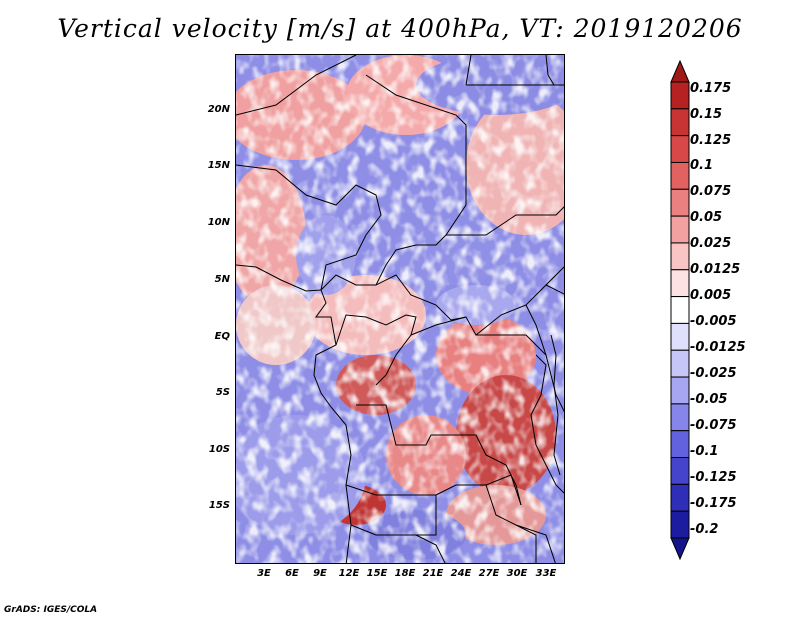  I want to click on colorbar-label: -0.0125, so click(718, 347).